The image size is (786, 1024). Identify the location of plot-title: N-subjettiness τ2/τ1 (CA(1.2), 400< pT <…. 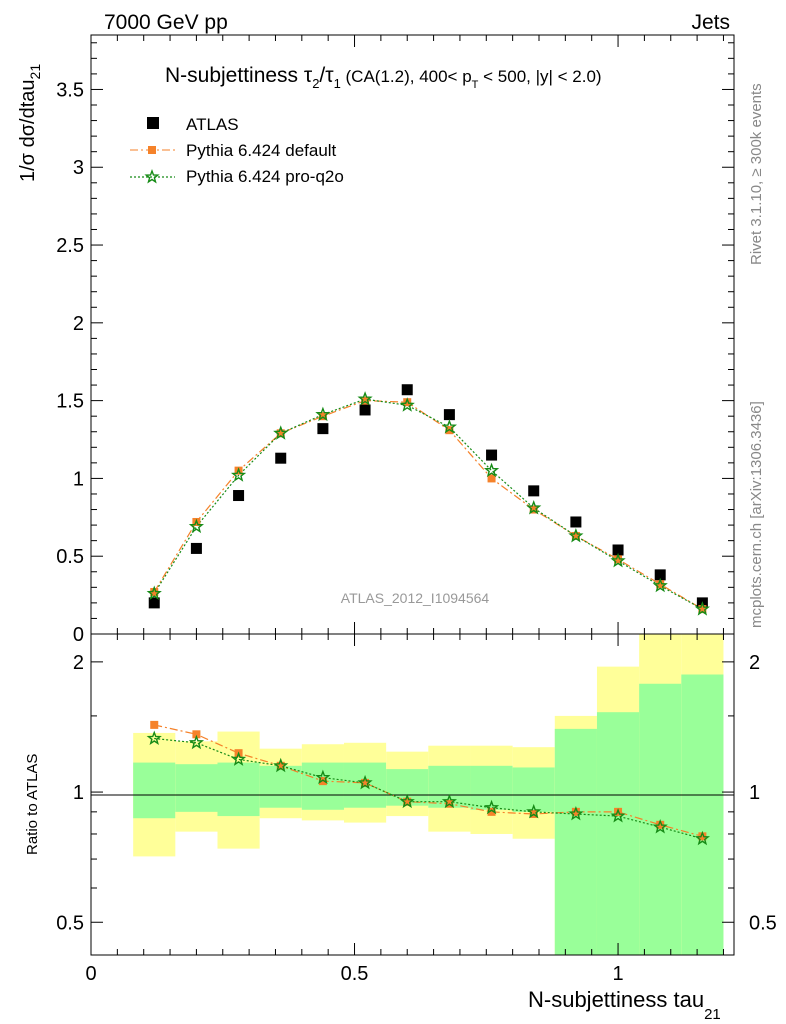
(383, 77).